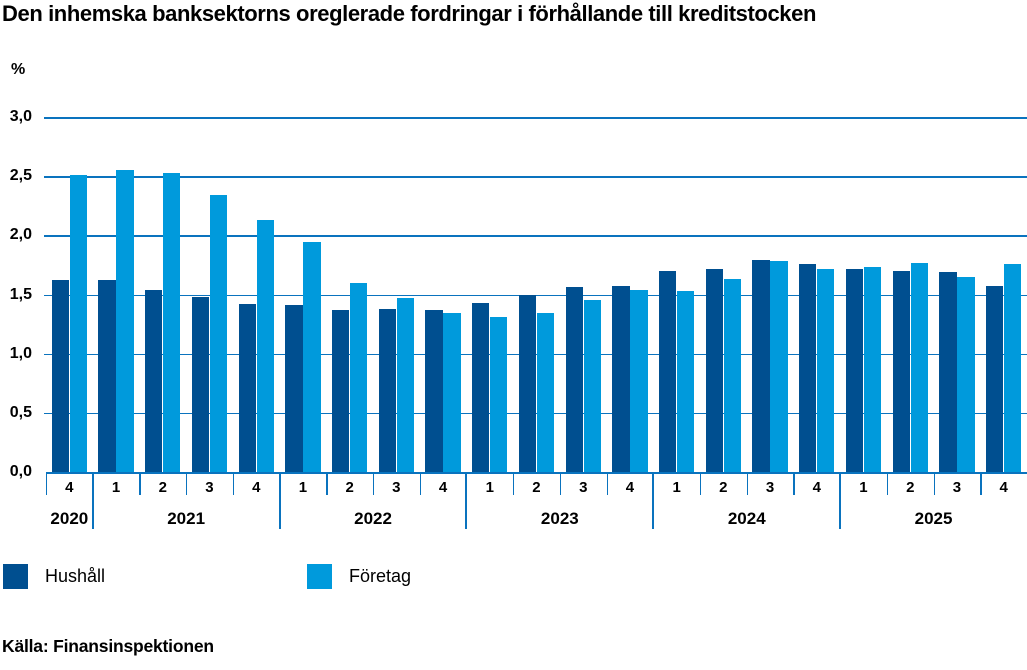 Image resolution: width=1027 pixels, height=670 pixels. I want to click on year-label: 2020, so click(69, 518).